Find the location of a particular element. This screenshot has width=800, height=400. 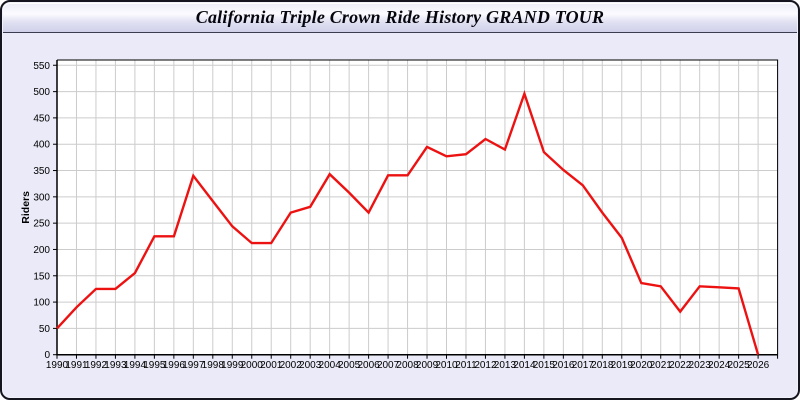

y-tick-label: 450 is located at coordinates (41, 118).